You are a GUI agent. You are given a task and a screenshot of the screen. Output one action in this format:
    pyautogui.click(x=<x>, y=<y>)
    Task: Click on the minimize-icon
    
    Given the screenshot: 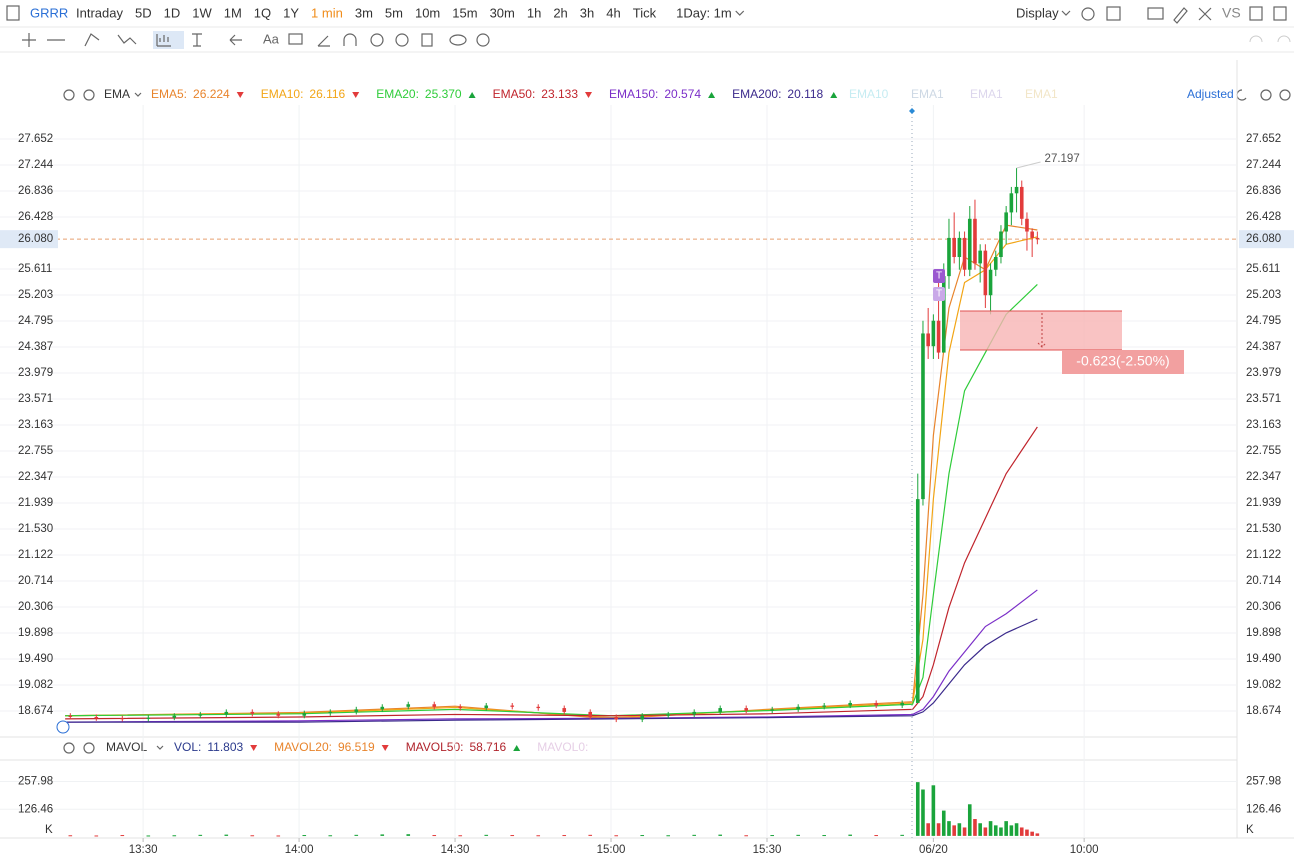 What is the action you would take?
    pyautogui.click(x=1266, y=95)
    